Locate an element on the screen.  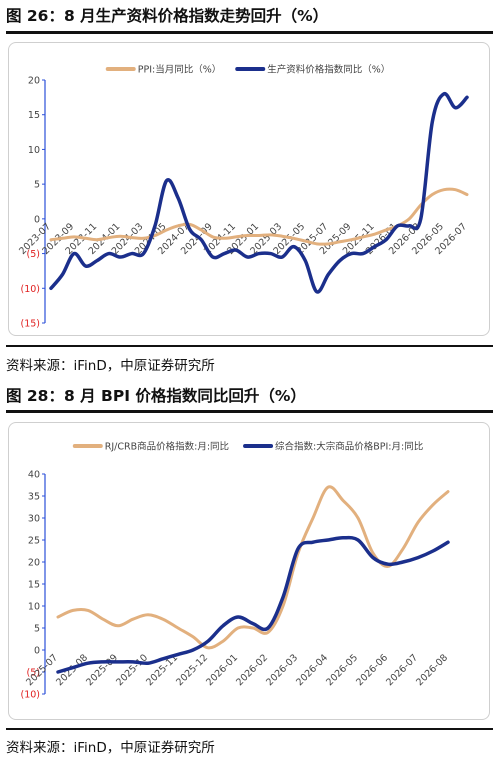
legend-label: PPI:当月同比（%） is located at coordinates (180, 70).